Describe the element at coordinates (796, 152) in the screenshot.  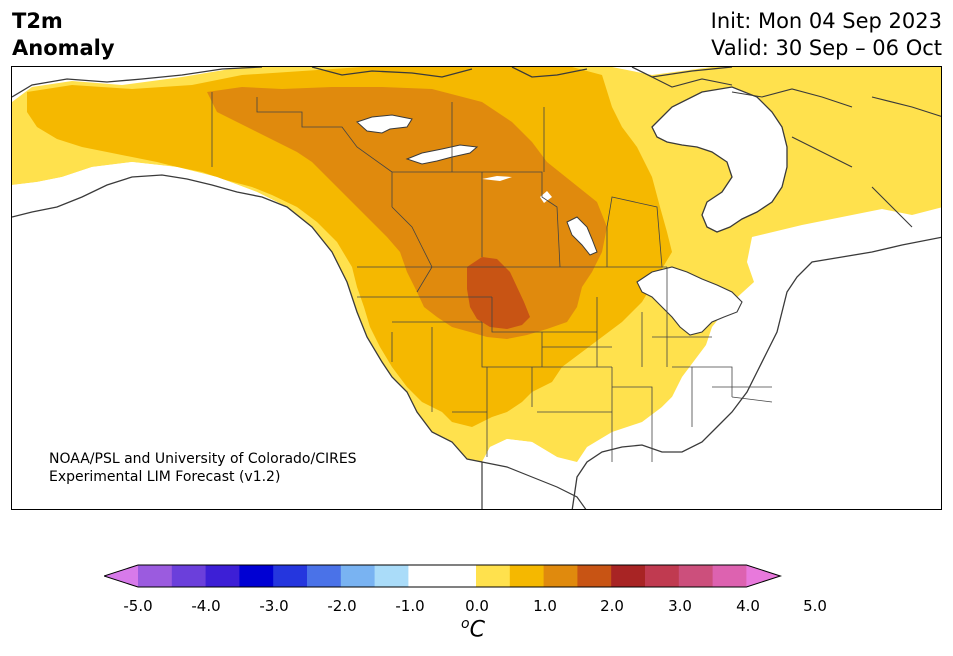
I see `arctic-islands` at that location.